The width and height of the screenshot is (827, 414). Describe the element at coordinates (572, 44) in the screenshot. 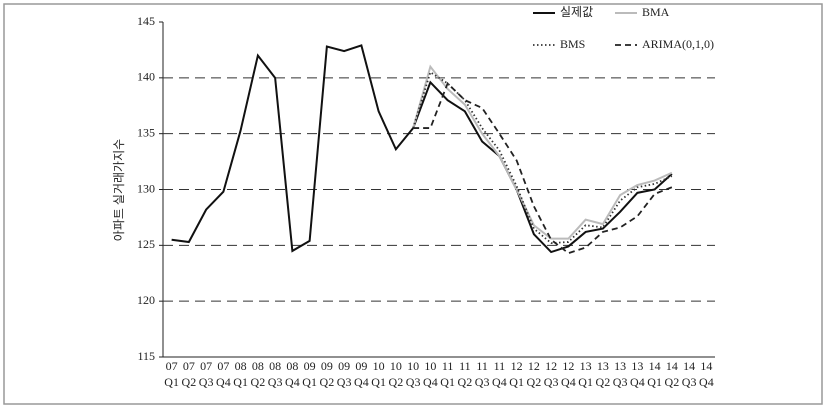

I see `legend-label: BMS` at that location.